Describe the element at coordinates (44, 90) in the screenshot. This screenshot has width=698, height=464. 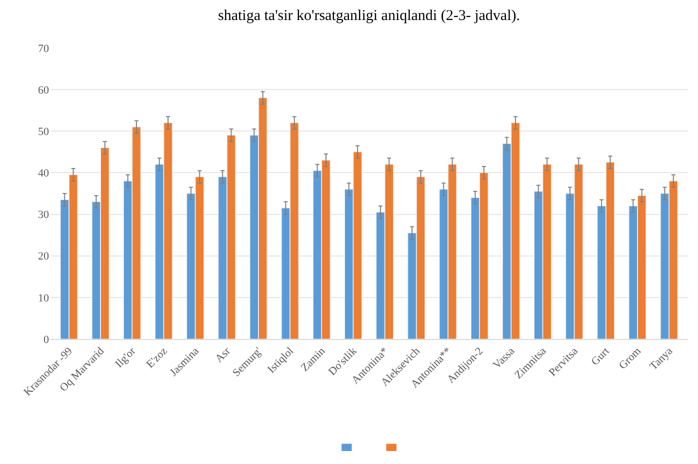
I see `y-tick-label: 60` at that location.